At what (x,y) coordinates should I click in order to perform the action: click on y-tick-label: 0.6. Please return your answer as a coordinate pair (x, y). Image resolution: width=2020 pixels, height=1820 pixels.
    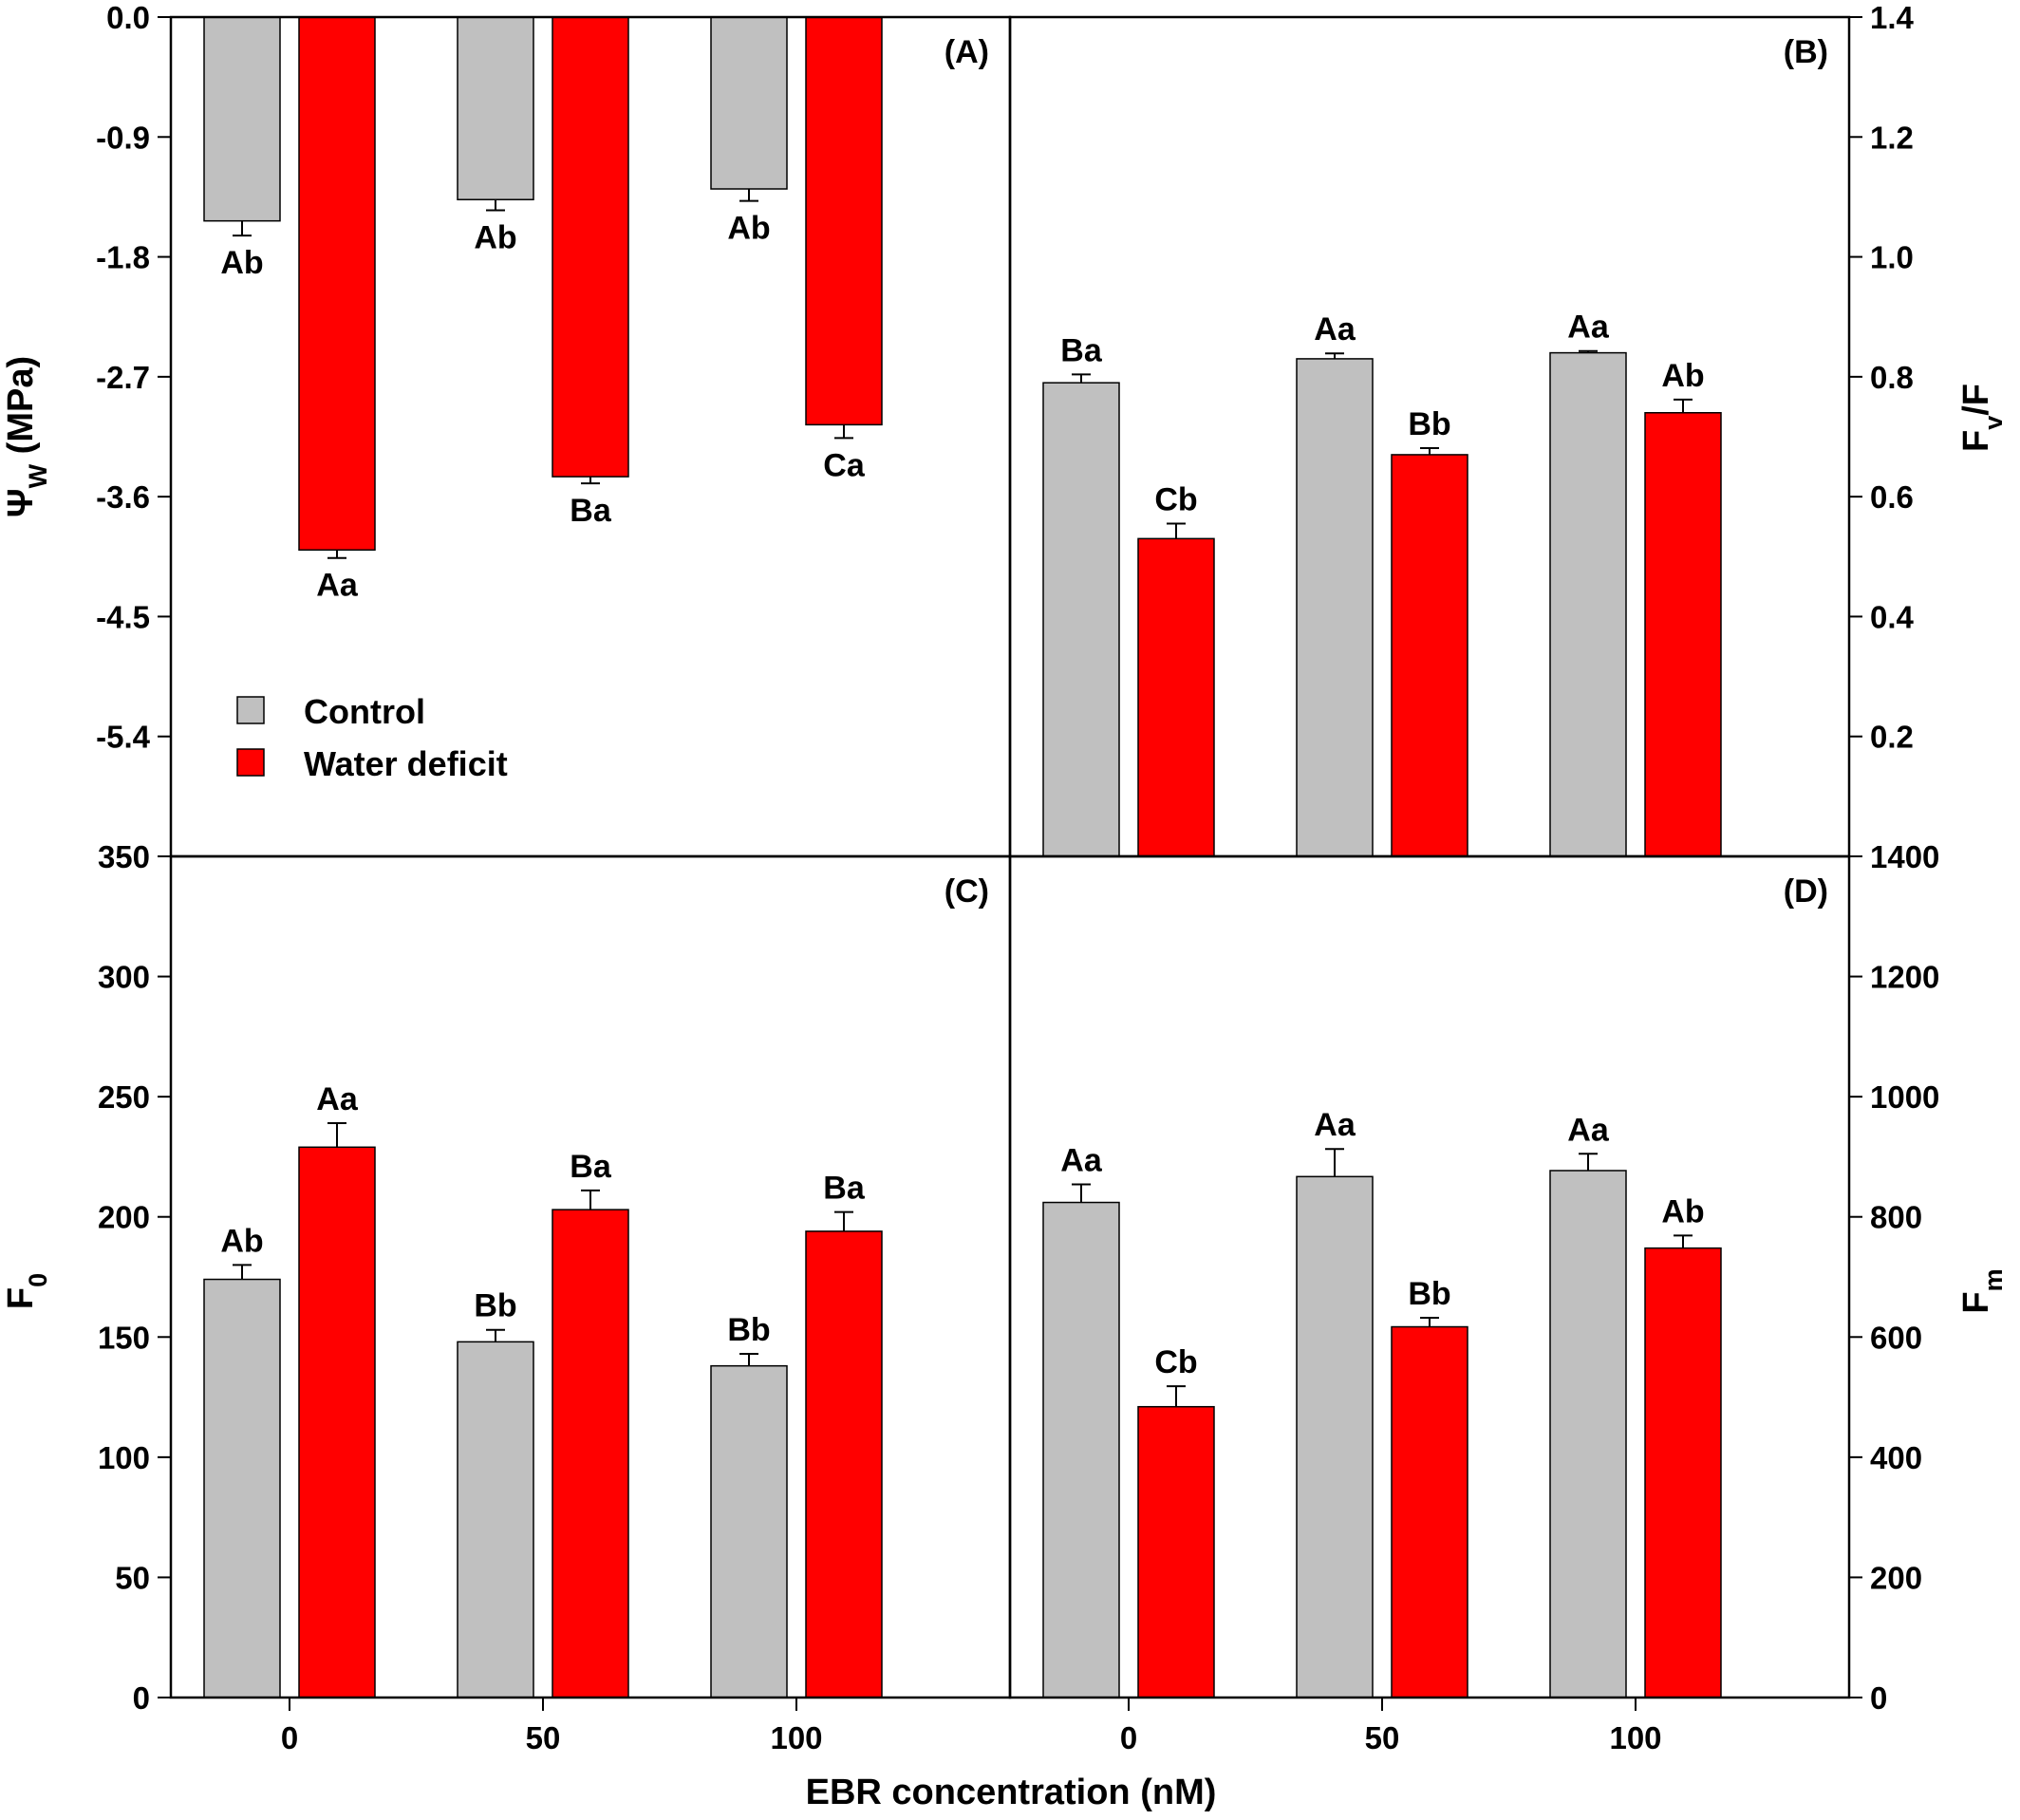
    Looking at the image, I should click on (1892, 497).